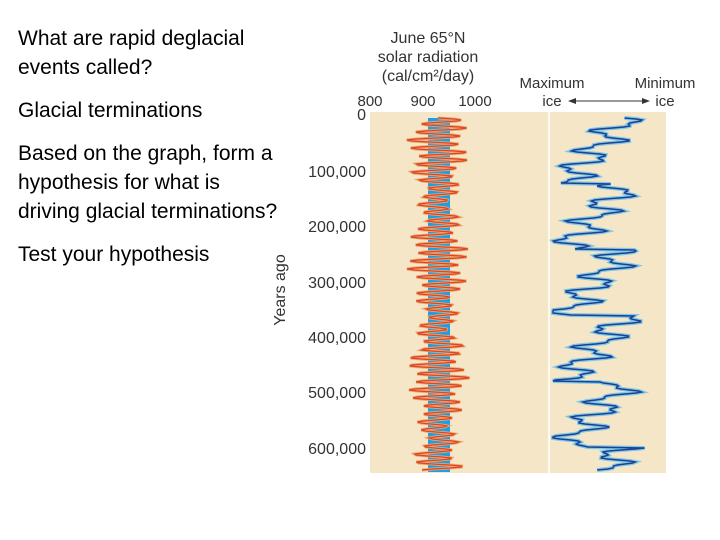 Image resolution: width=720 pixels, height=540 pixels. I want to click on y-tick-300000: 300,000, so click(337, 283).